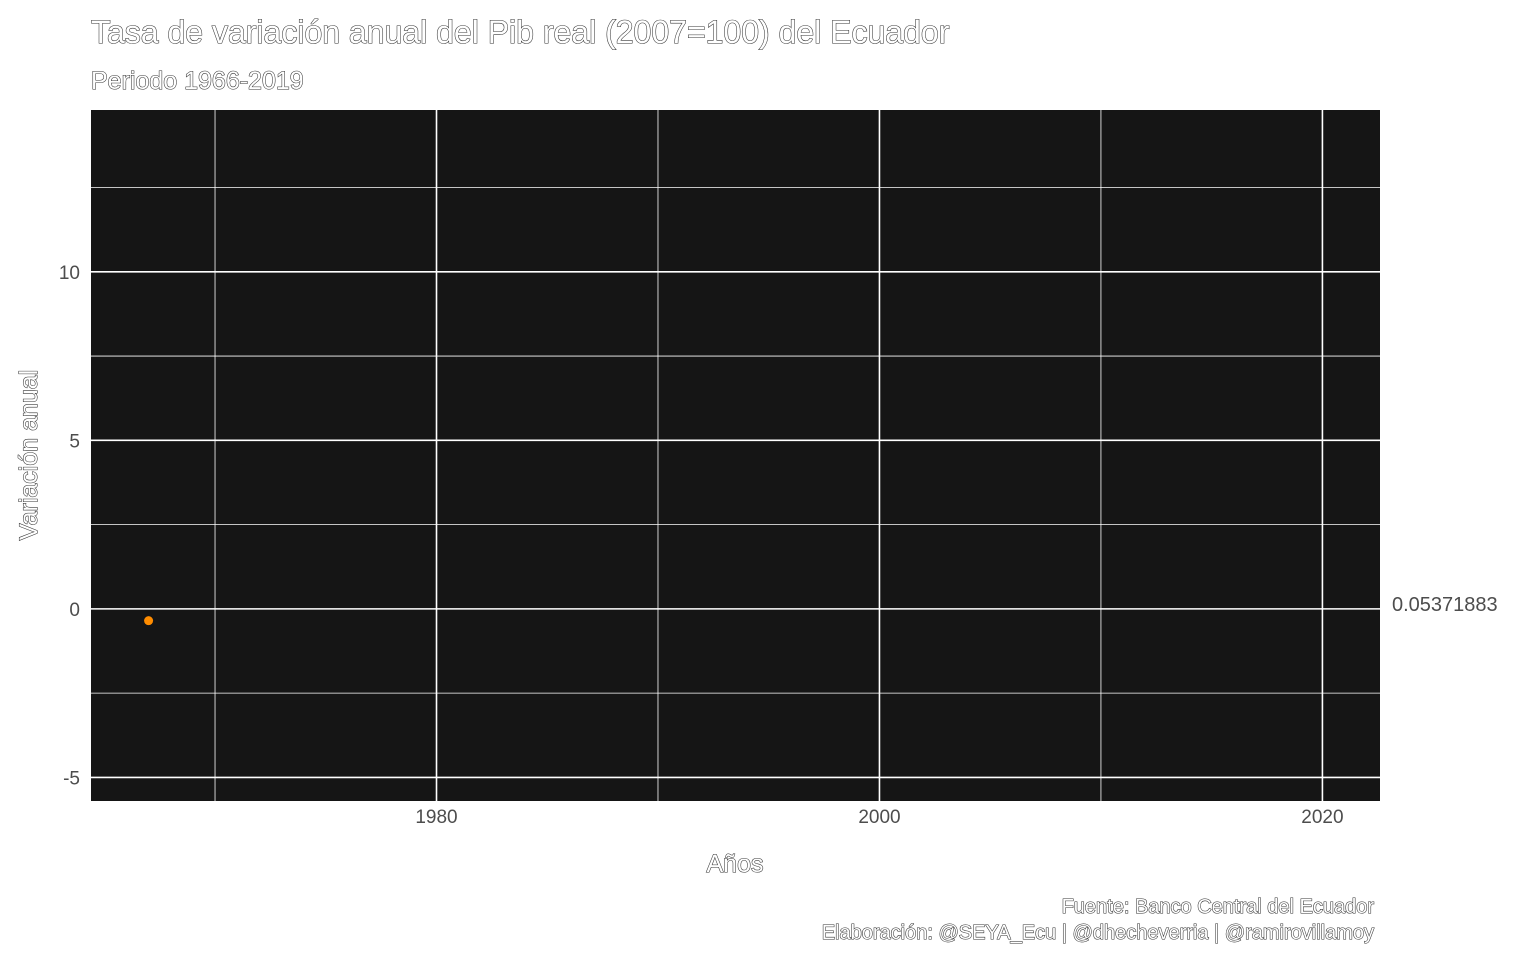 The image size is (1536, 960). Describe the element at coordinates (1322, 817) in the screenshot. I see `x-tick-label: 2020` at that location.